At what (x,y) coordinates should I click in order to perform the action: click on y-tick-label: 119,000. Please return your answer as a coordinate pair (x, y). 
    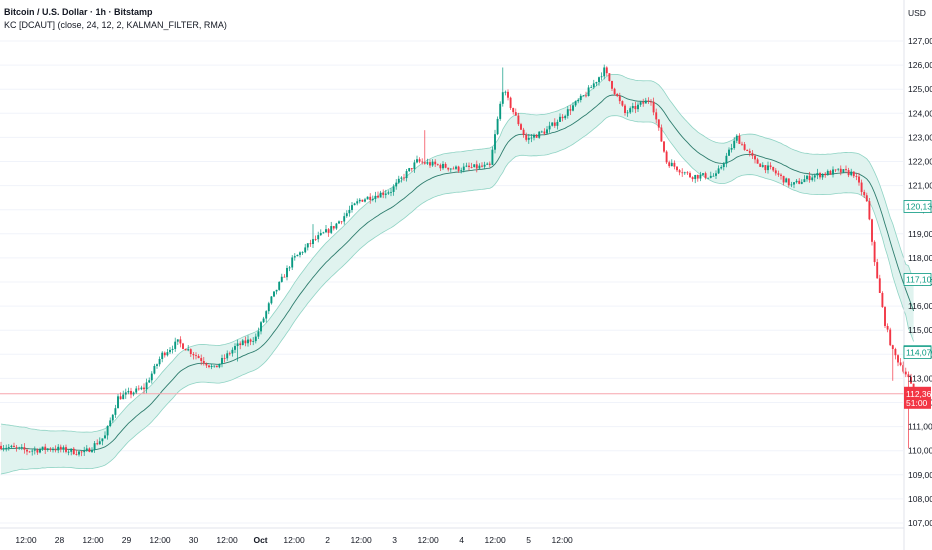
    Looking at the image, I should click on (920, 234).